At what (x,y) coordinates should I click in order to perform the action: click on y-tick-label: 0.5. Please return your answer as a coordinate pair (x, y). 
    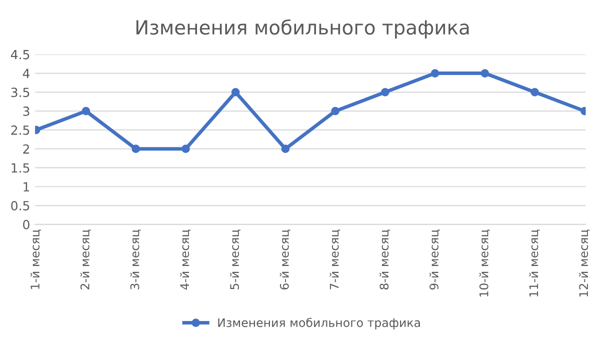
    Looking at the image, I should click on (20, 205).